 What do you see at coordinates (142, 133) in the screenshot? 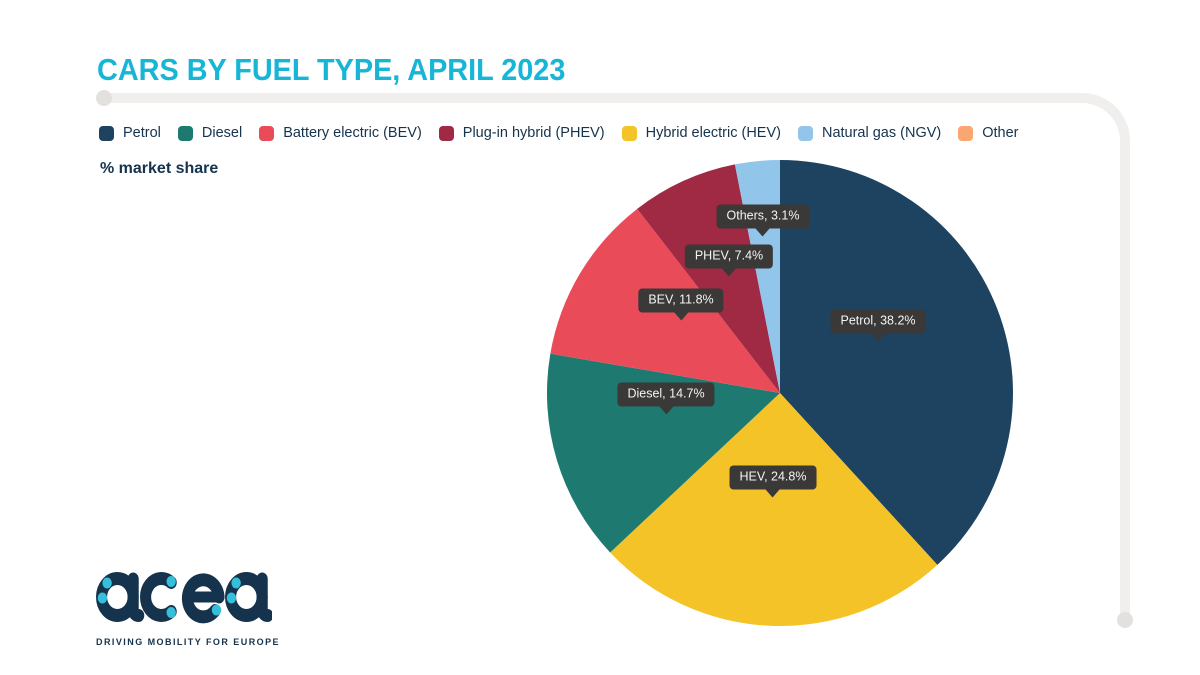
I see `legend-label-petrol: Petrol` at bounding box center [142, 133].